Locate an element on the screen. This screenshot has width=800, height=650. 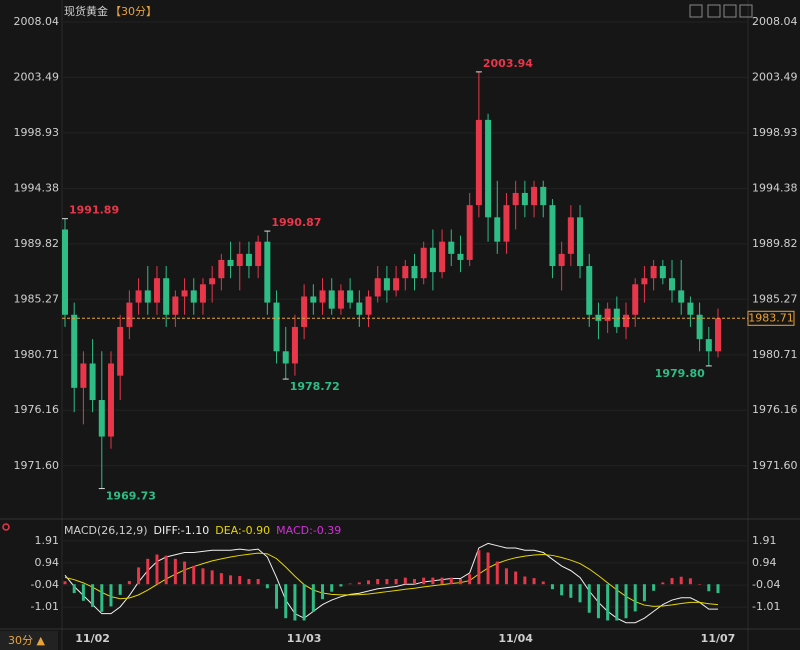
y-tick-label: -1.01 is located at coordinates (45, 606).